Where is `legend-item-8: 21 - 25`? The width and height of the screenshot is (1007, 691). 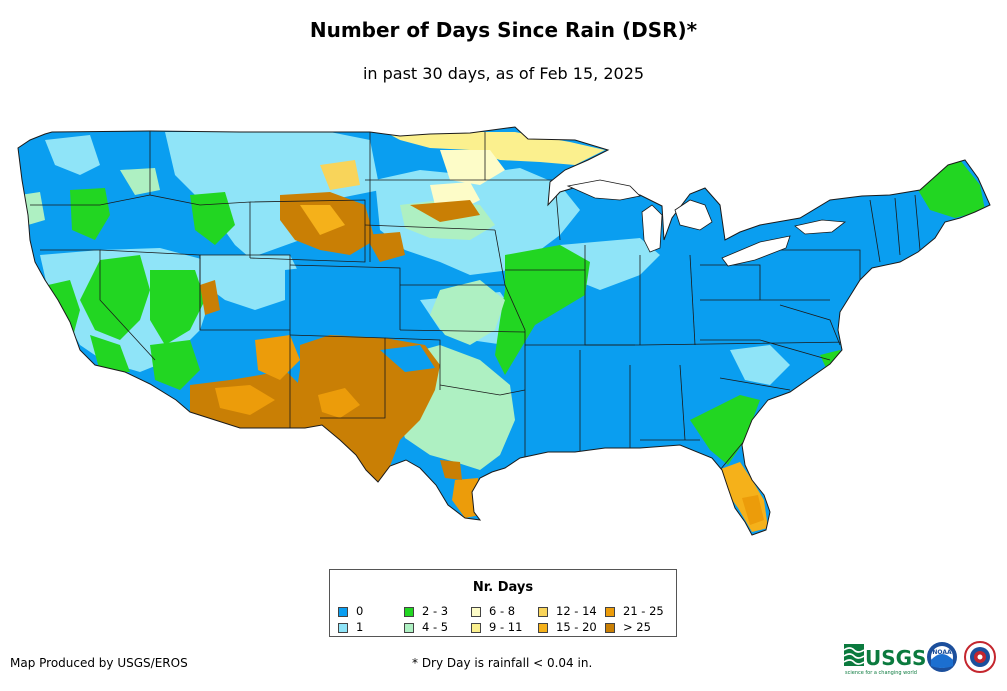 legend-item-8: 21 - 25 is located at coordinates (634, 611).